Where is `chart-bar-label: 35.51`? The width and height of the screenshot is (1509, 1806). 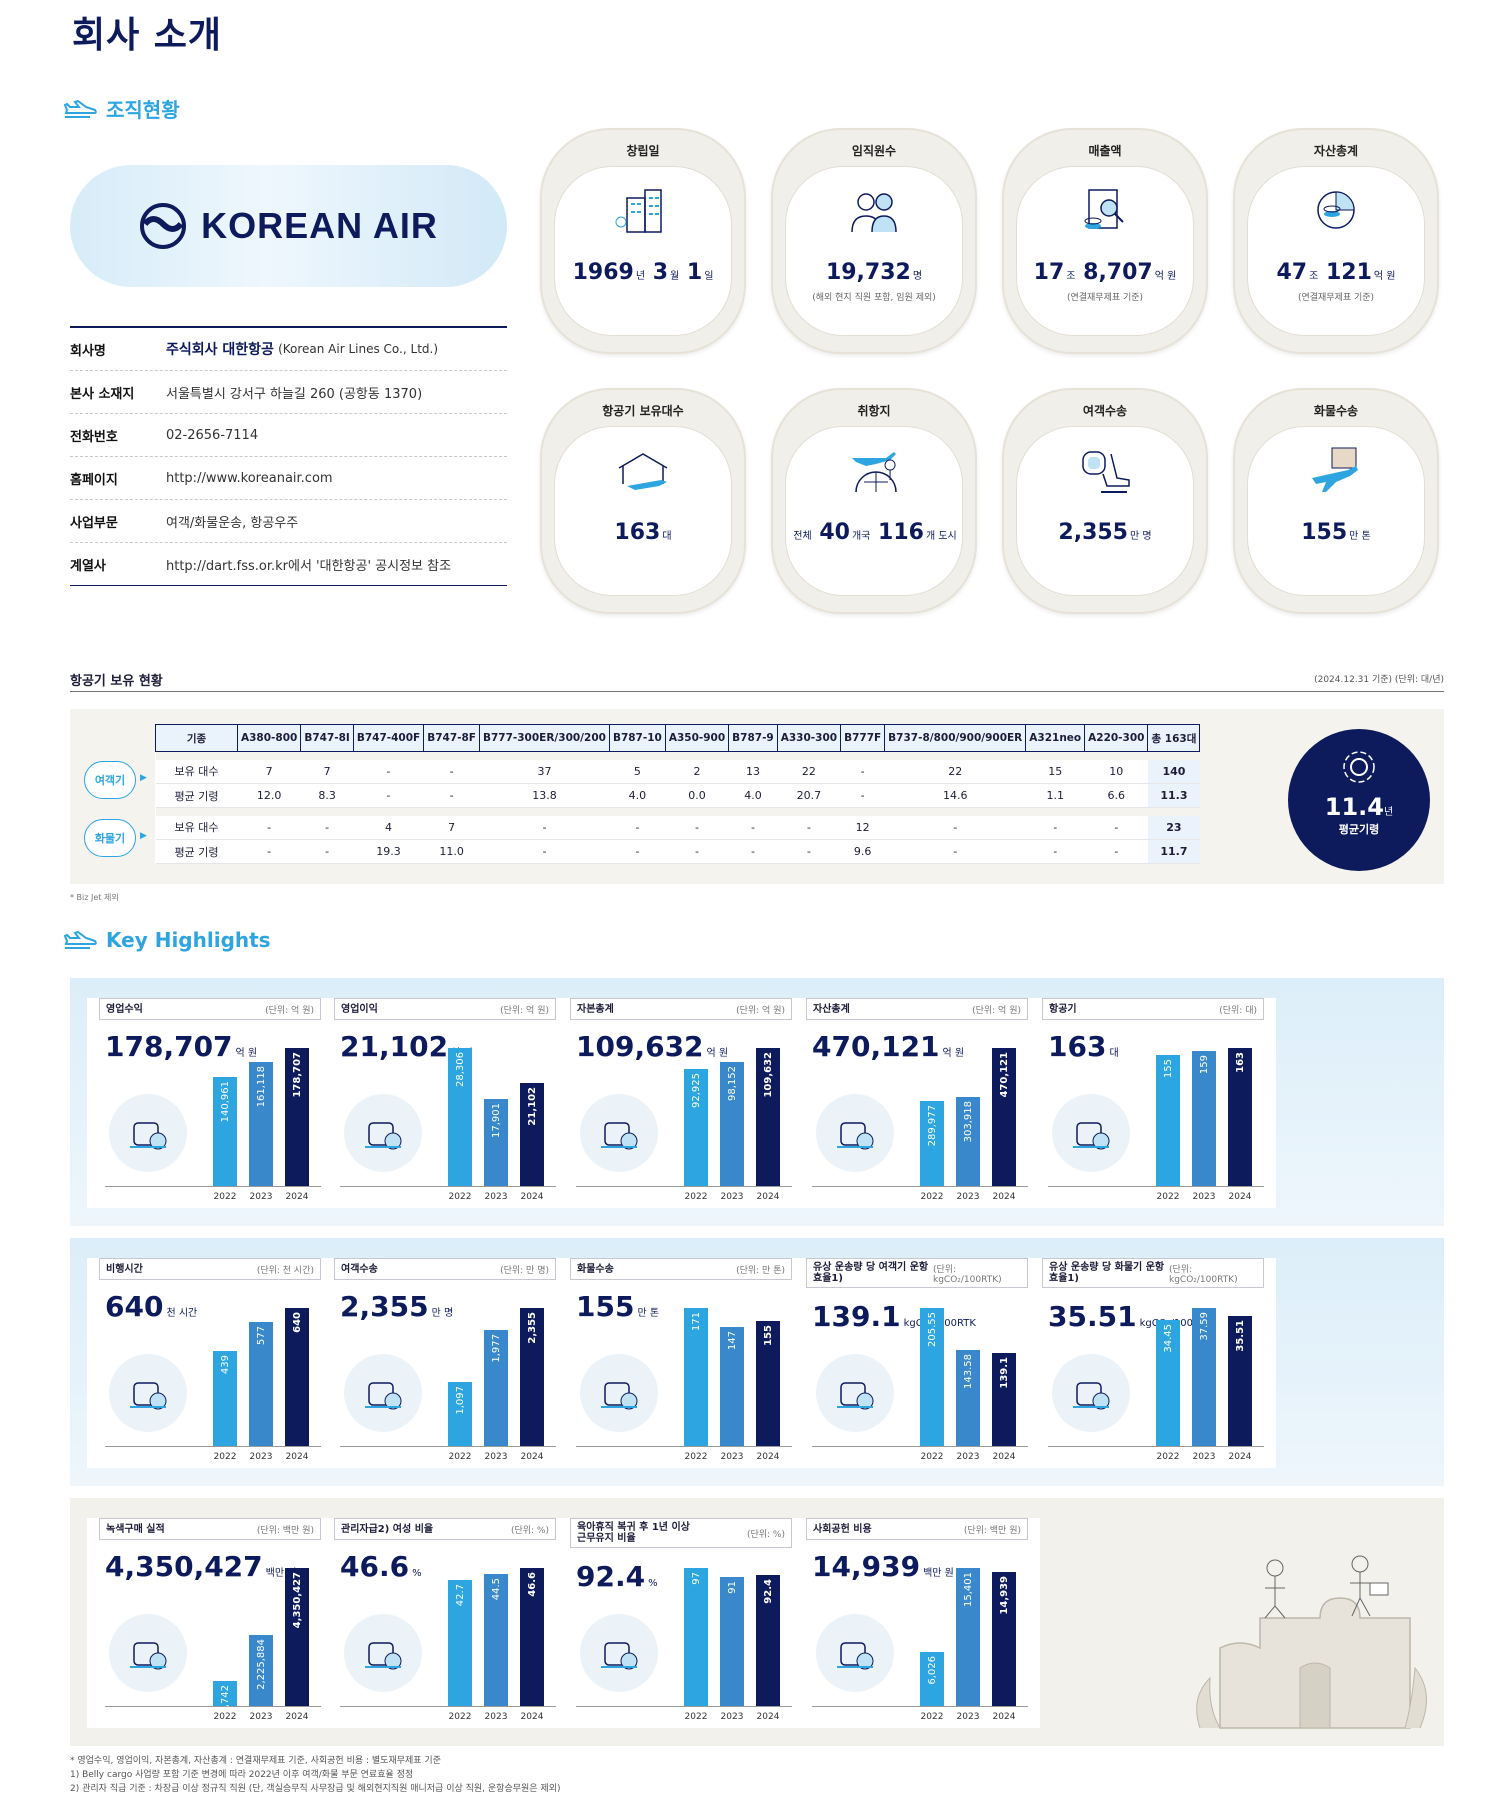 chart-bar-label: 35.51 is located at coordinates (1240, 1336).